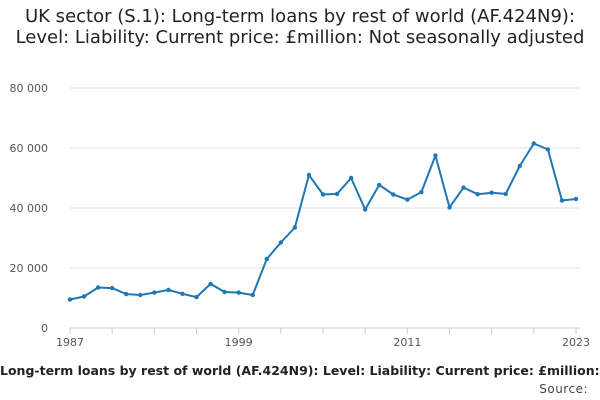 This screenshot has width=600, height=400. I want to click on y-tick-label: 20 000, so click(29, 268).